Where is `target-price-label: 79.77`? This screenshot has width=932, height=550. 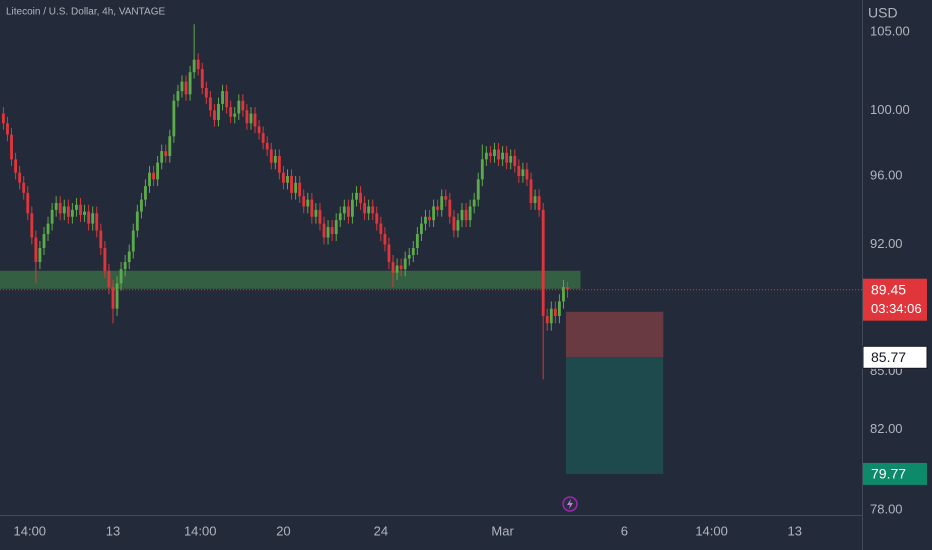
target-price-label: 79.77 is located at coordinates (888, 474).